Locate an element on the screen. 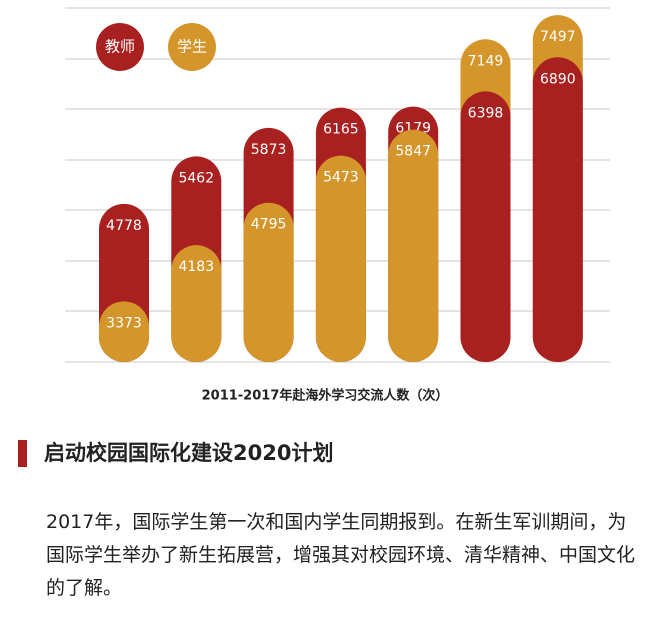  value-label: 6165 is located at coordinates (341, 130).